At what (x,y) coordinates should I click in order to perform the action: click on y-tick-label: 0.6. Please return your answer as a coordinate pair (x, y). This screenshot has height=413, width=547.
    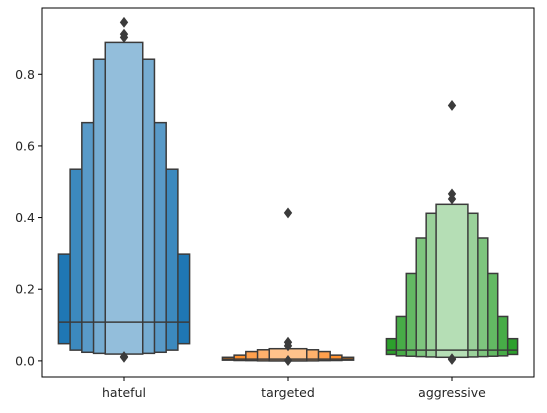
    Looking at the image, I should click on (25, 145).